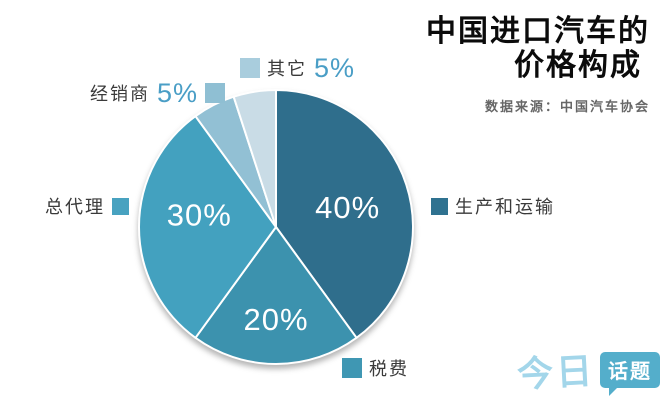 This screenshot has width=660, height=400. What do you see at coordinates (199, 215) in the screenshot?
I see `pie-slice-value-3: 30%` at bounding box center [199, 215].